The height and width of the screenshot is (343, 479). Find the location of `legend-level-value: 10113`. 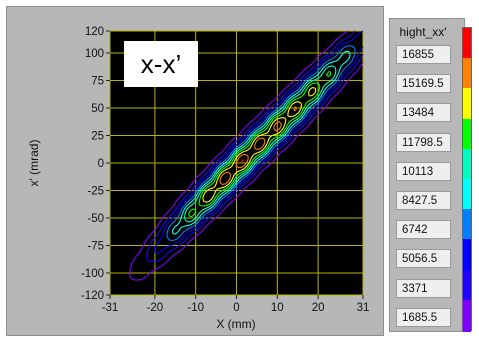

legend-level-value: 10113 is located at coordinates (423, 171).